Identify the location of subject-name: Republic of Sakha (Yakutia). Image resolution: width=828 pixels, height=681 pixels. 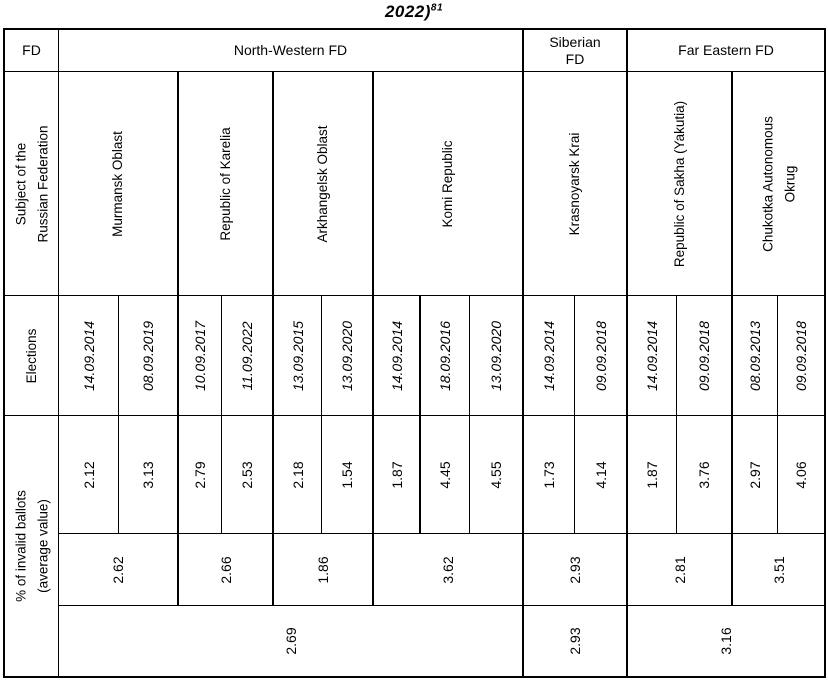
(679, 183).